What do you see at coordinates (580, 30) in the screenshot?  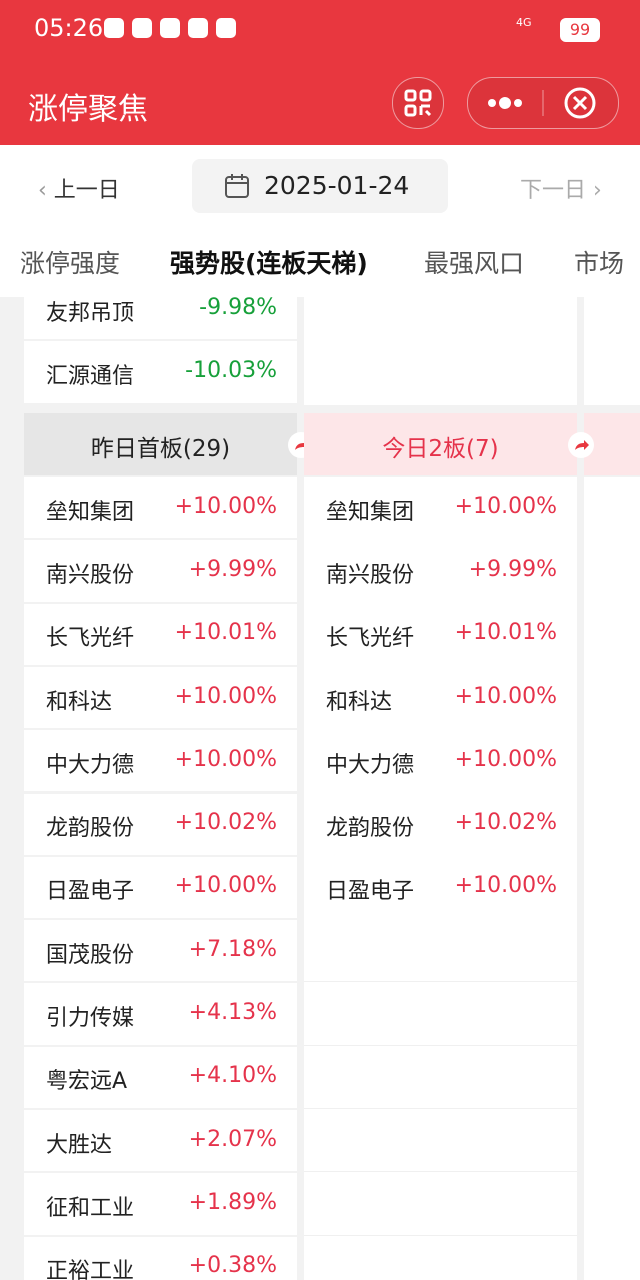 I see `battery: 99` at bounding box center [580, 30].